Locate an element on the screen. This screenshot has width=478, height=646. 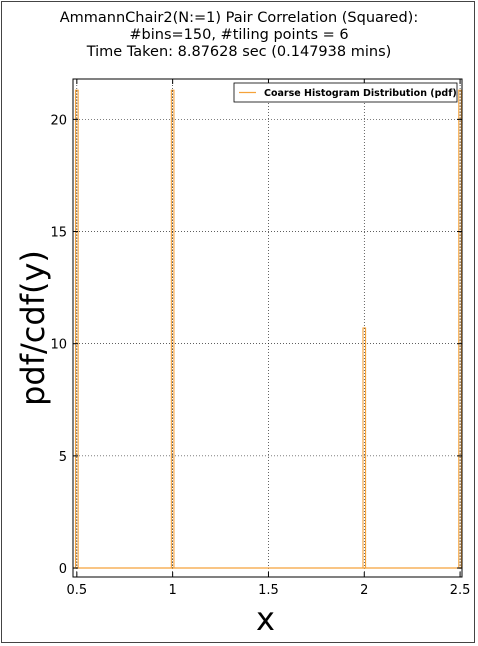
legend-box is located at coordinates (345, 92).